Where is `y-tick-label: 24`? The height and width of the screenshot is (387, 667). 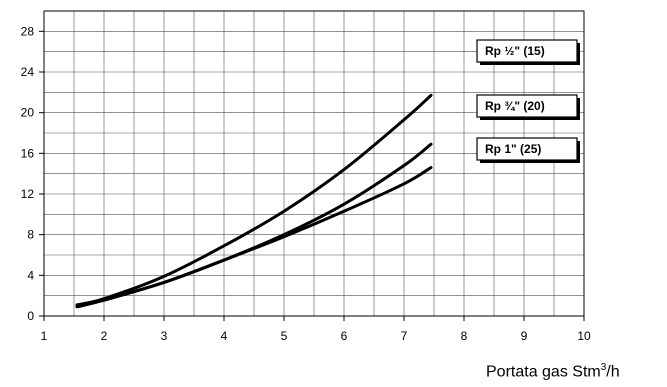 y-tick-label: 24 is located at coordinates (28, 72).